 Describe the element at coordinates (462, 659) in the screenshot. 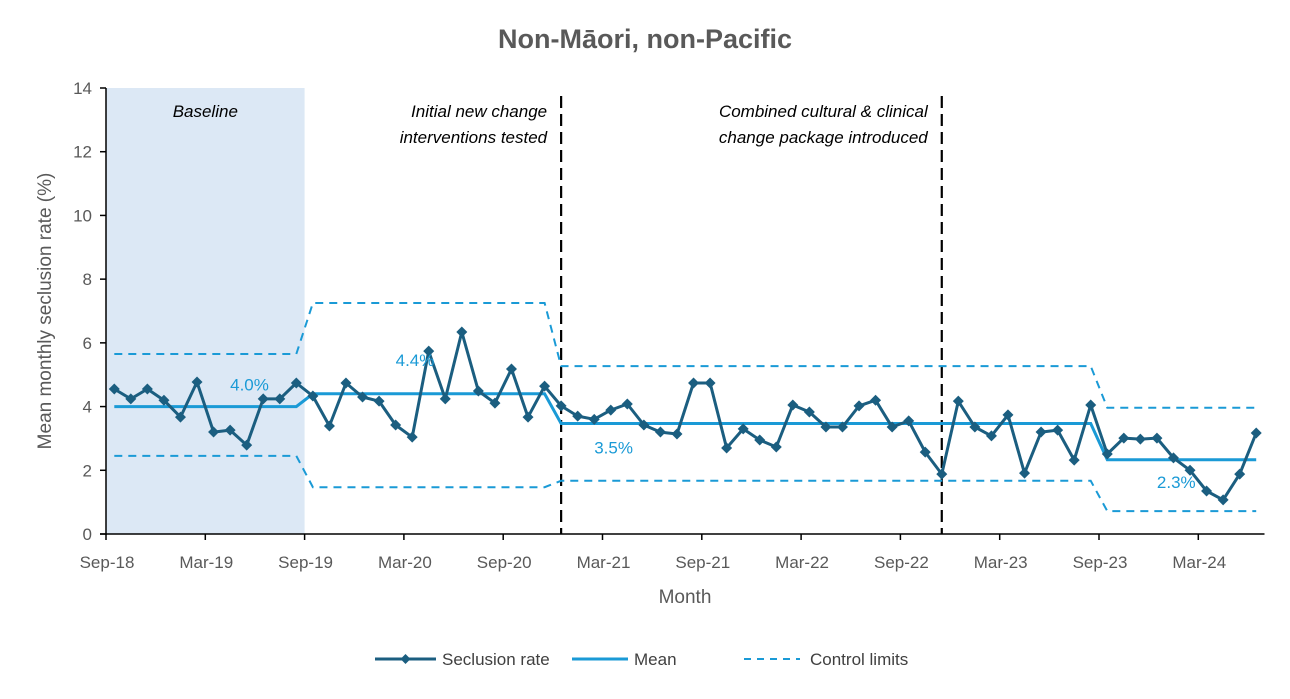

I see `legend-item-seclusion-rate: Seclusion rate` at that location.